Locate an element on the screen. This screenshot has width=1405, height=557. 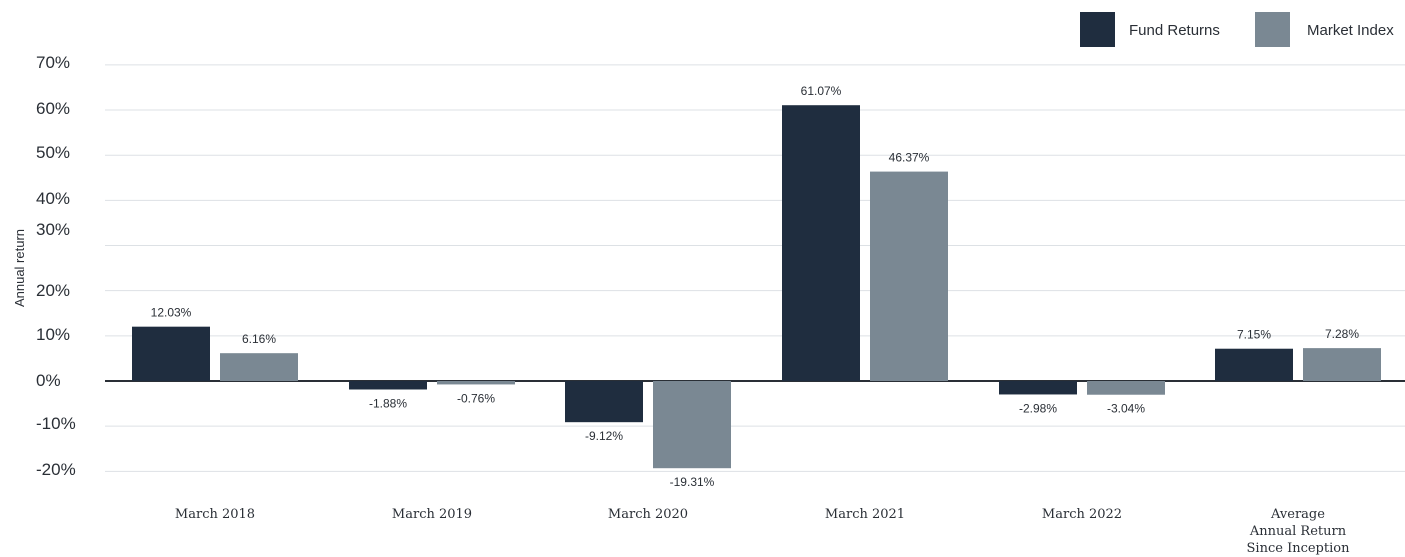
data-label: -3.04% is located at coordinates (1126, 409).